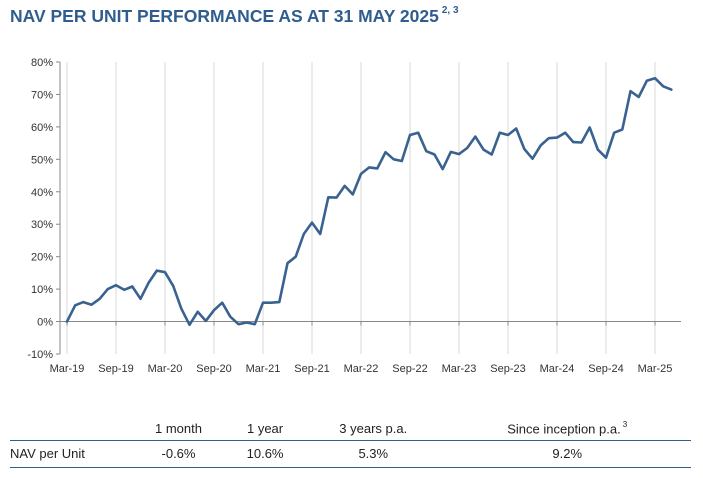  I want to click on x-tick-label: Mar-23, so click(459, 369).